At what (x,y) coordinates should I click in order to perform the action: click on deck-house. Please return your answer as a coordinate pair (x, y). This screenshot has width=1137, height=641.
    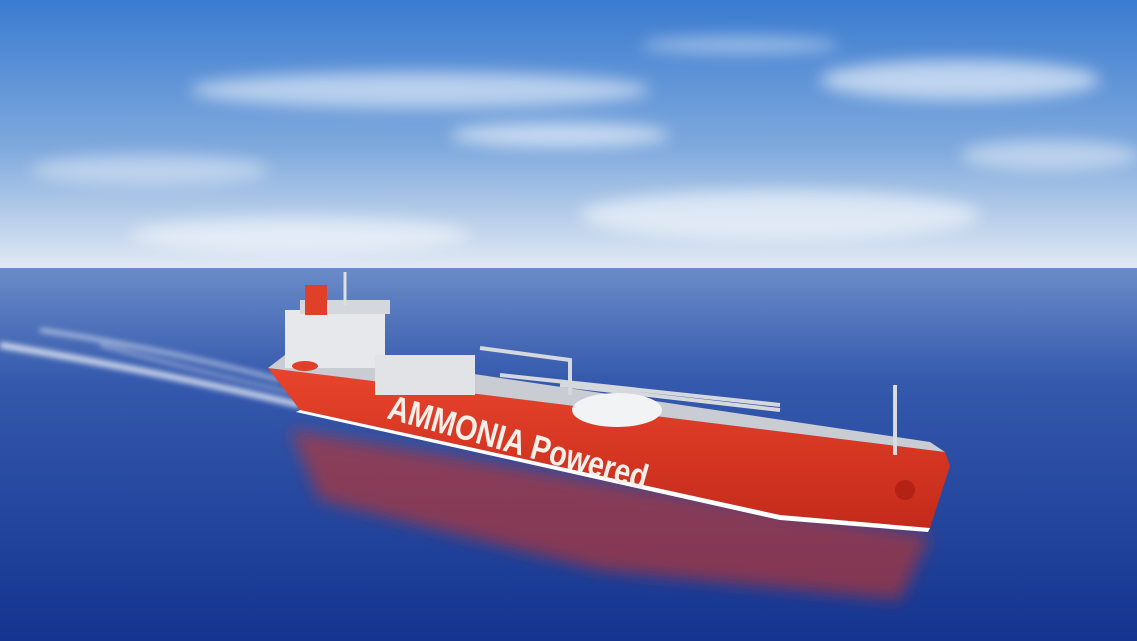
    Looking at the image, I should click on (425, 375).